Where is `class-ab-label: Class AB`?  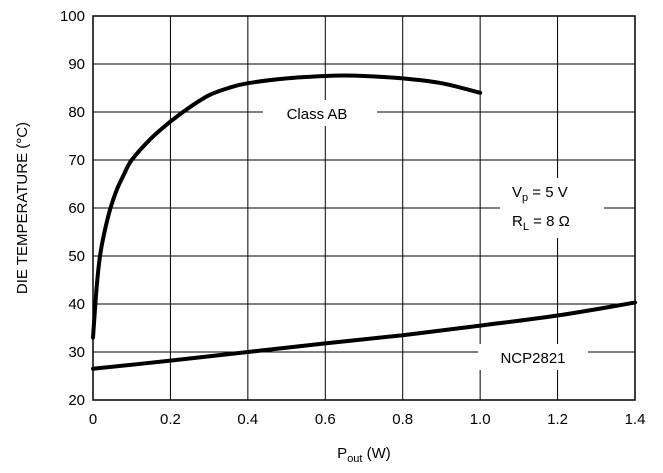
class-ab-label: Class AB is located at coordinates (317, 114).